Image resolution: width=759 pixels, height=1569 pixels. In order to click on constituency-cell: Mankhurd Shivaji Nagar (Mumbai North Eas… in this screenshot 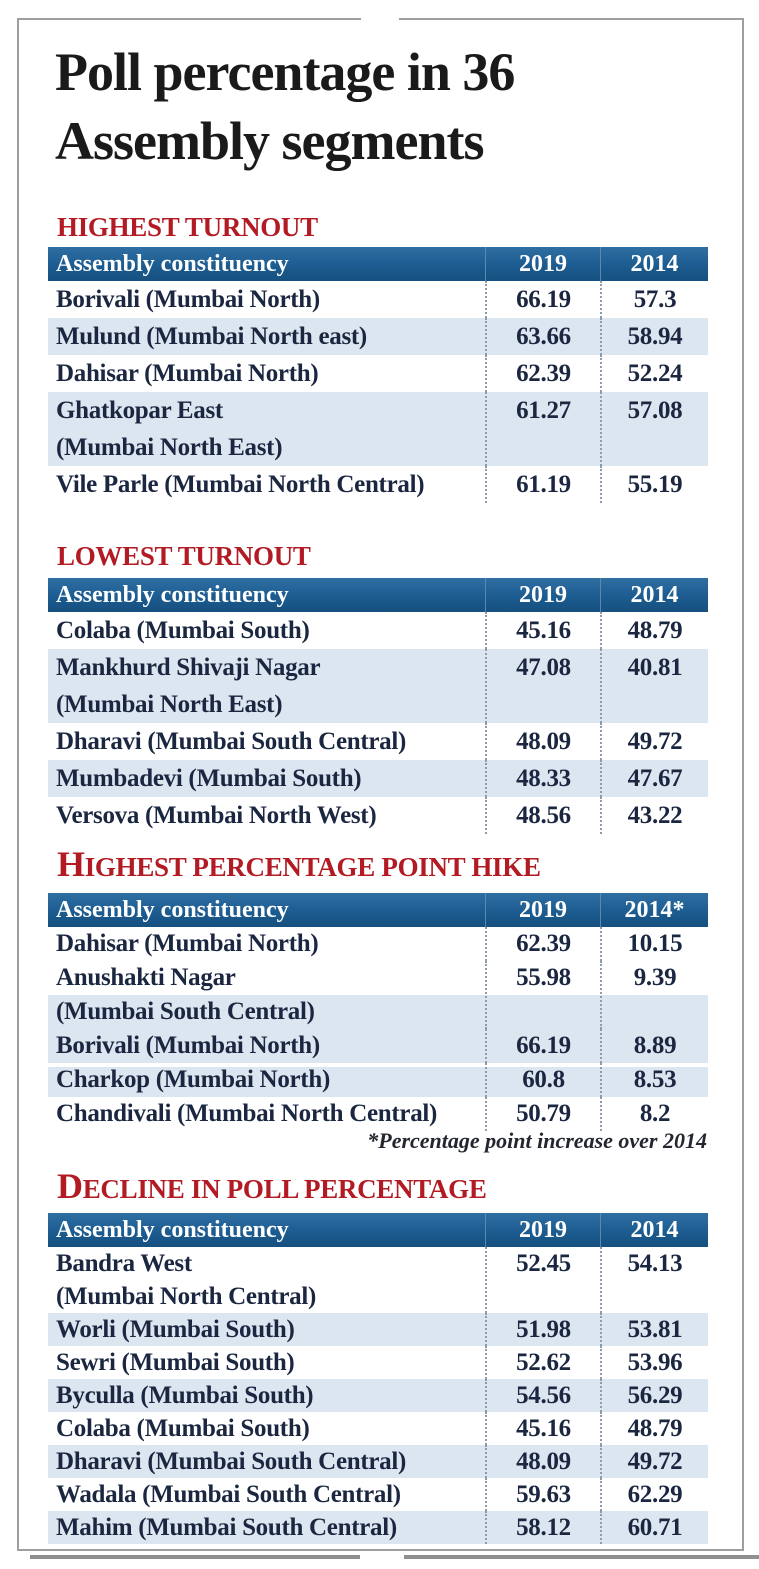, I will do `click(188, 686)`.